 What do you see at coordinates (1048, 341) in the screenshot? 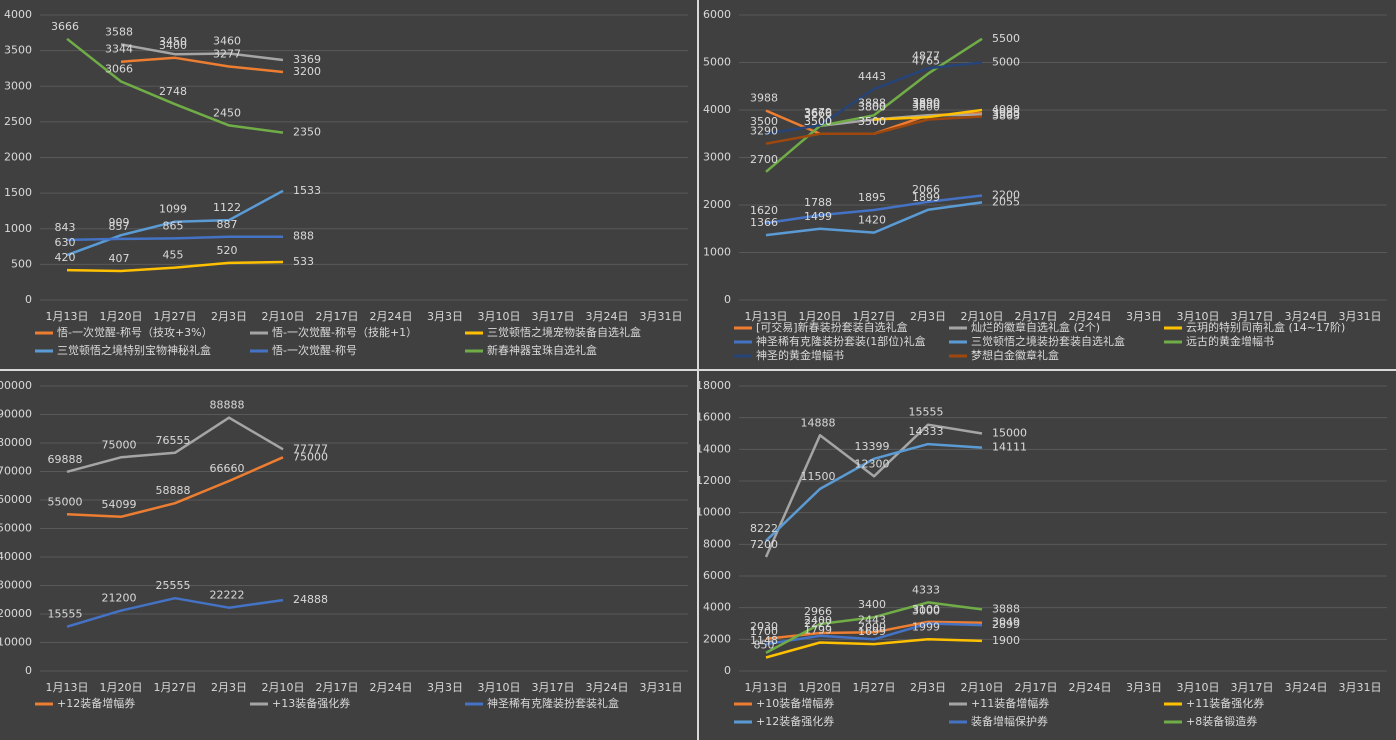
I see `legend-label: 三觉顿悟之境装扮套装自选礼盒` at bounding box center [1048, 341].